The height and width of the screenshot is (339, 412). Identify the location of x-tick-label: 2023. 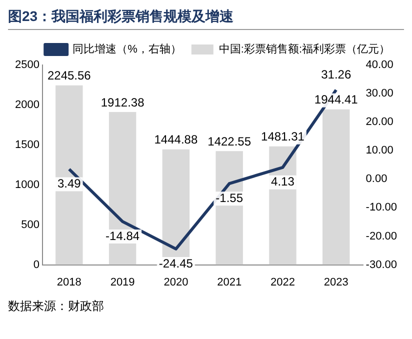
(336, 282).